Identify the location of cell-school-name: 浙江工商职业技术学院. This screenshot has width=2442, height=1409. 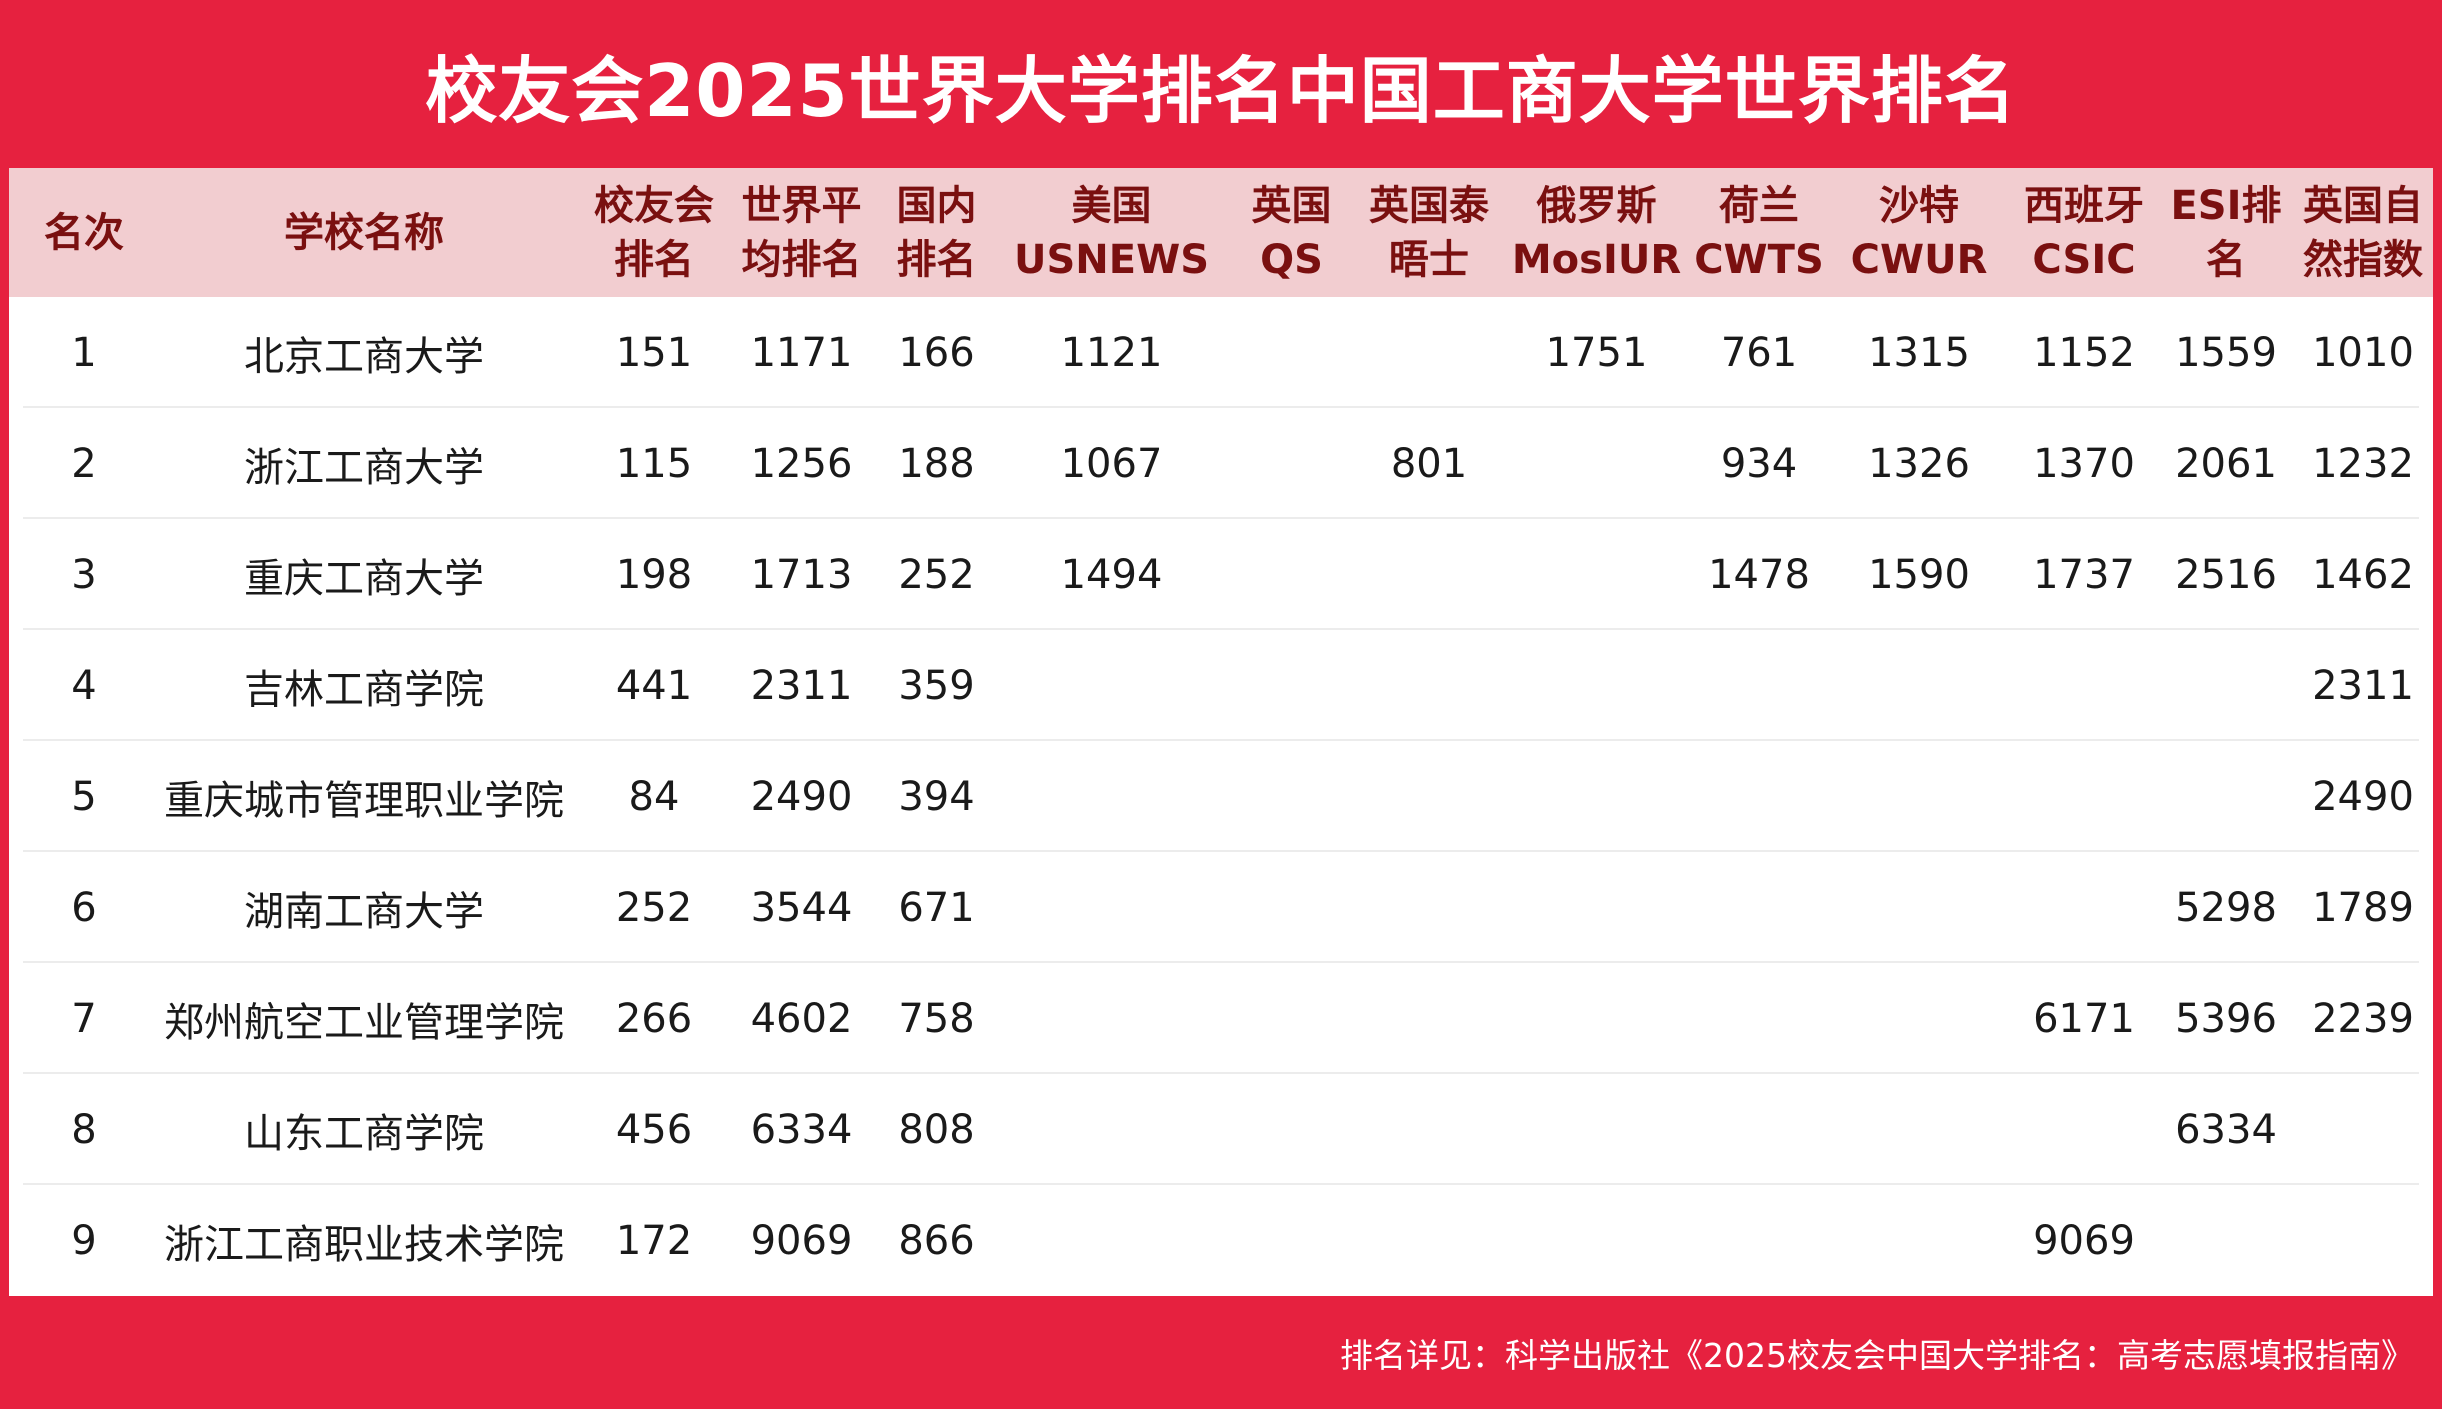
(364, 1244).